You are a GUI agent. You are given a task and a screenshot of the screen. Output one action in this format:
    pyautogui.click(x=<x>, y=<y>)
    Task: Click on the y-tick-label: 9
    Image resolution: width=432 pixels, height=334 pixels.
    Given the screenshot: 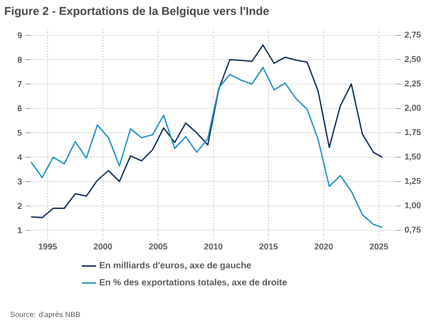 What is the action you would take?
    pyautogui.click(x=20, y=35)
    